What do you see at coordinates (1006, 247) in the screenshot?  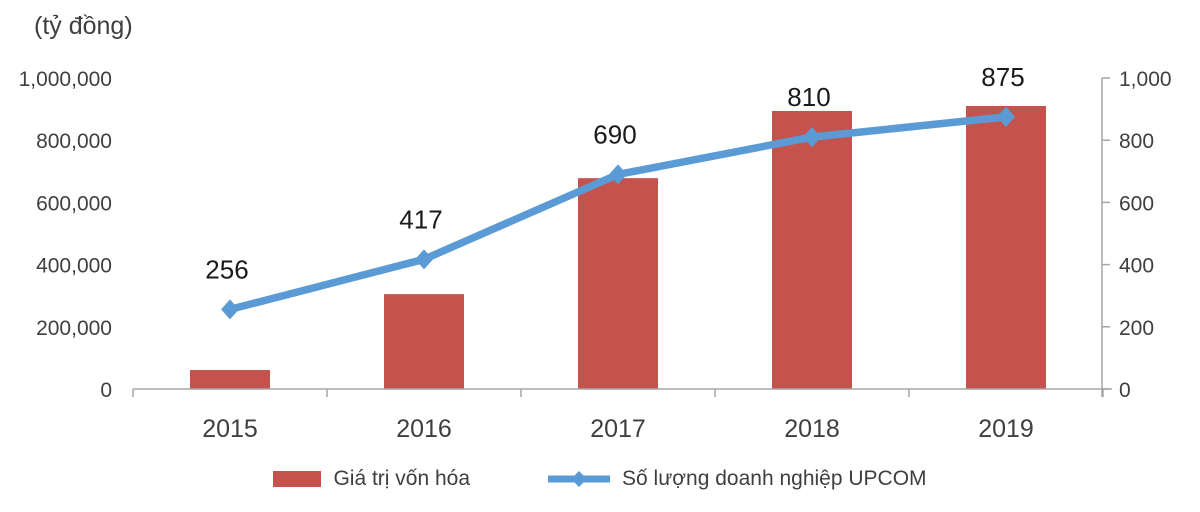 I see `bar-2019` at bounding box center [1006, 247].